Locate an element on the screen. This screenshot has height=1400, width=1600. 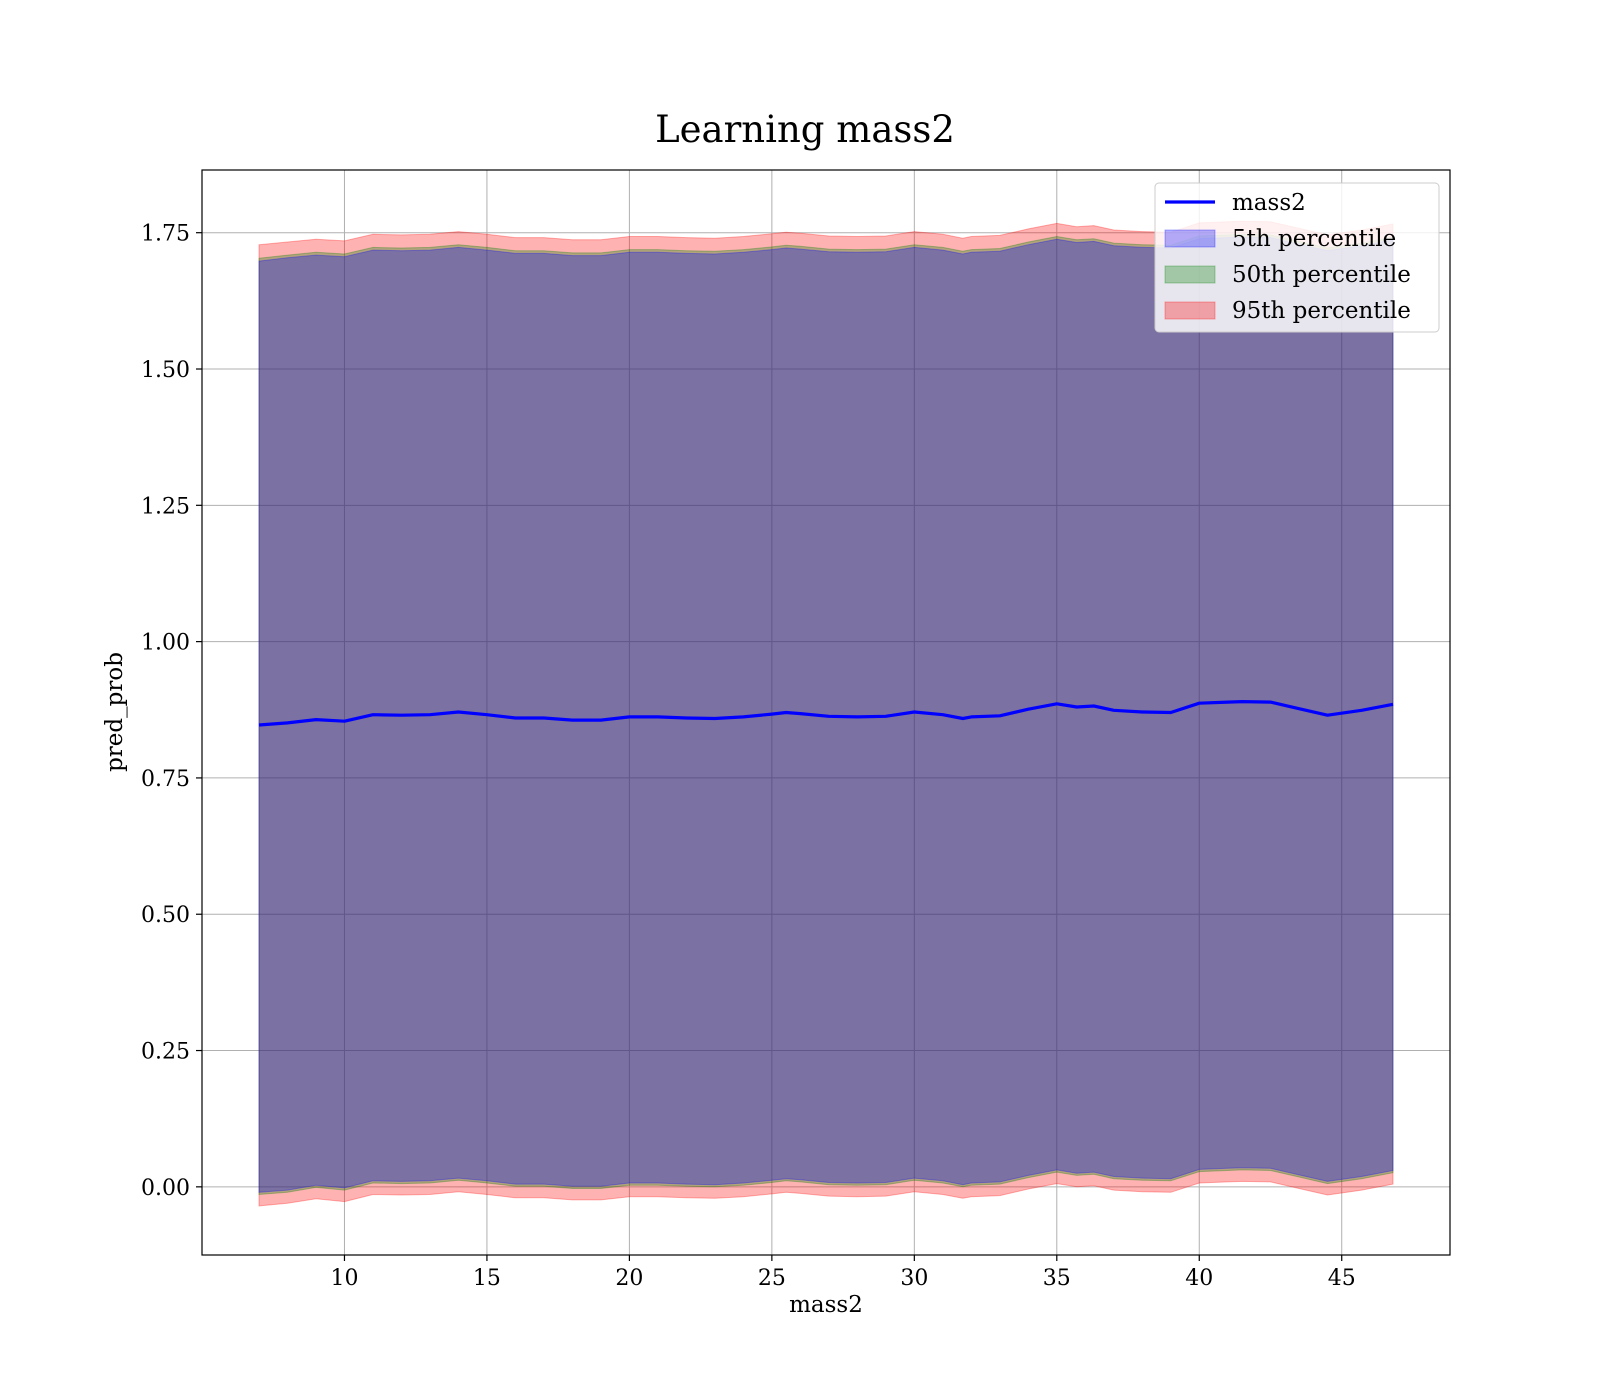
x-axis-title: mass2 is located at coordinates (826, 1305).